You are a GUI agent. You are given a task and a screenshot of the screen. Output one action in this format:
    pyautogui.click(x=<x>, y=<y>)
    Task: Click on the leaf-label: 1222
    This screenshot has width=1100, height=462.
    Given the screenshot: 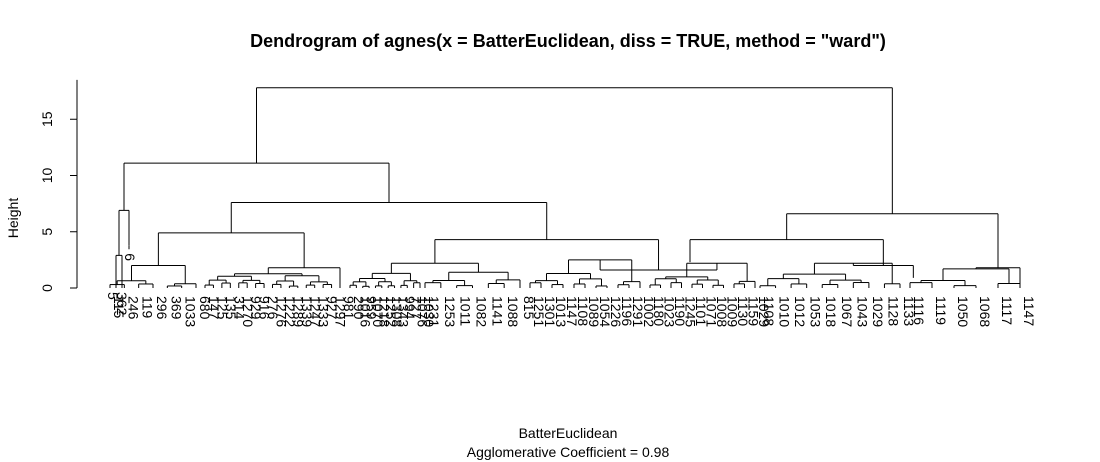 What is the action you would take?
    pyautogui.click(x=290, y=311)
    